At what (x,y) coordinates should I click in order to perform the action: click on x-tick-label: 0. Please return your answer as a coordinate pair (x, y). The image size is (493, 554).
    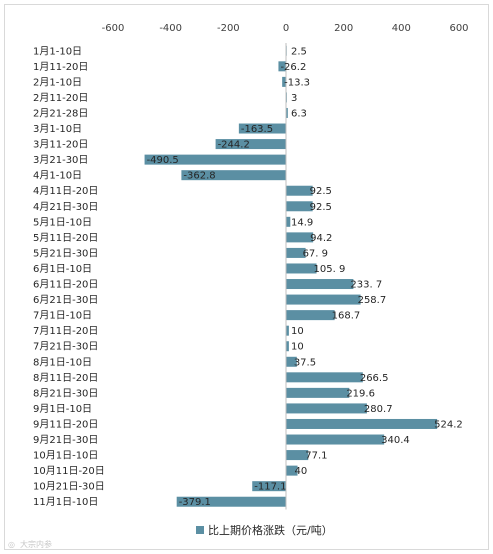
    Looking at the image, I should click on (286, 28).